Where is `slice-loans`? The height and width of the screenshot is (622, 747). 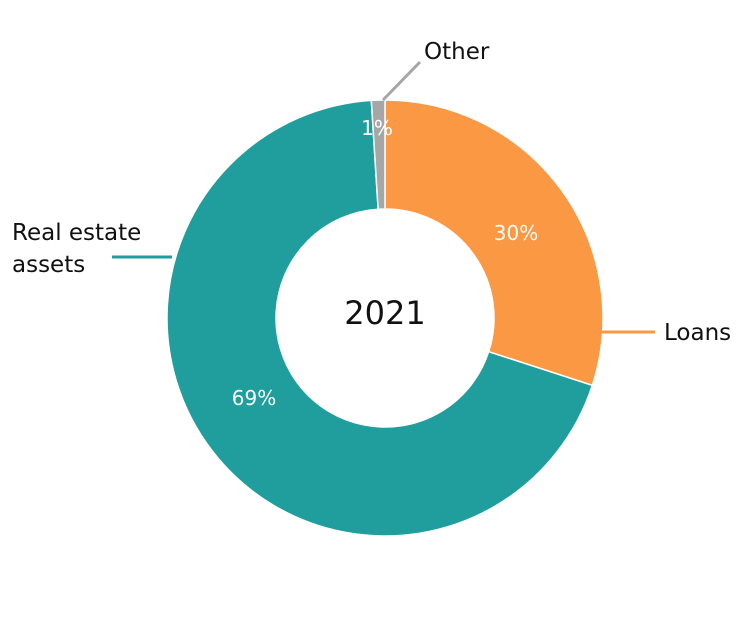
slice-loans is located at coordinates (494, 243).